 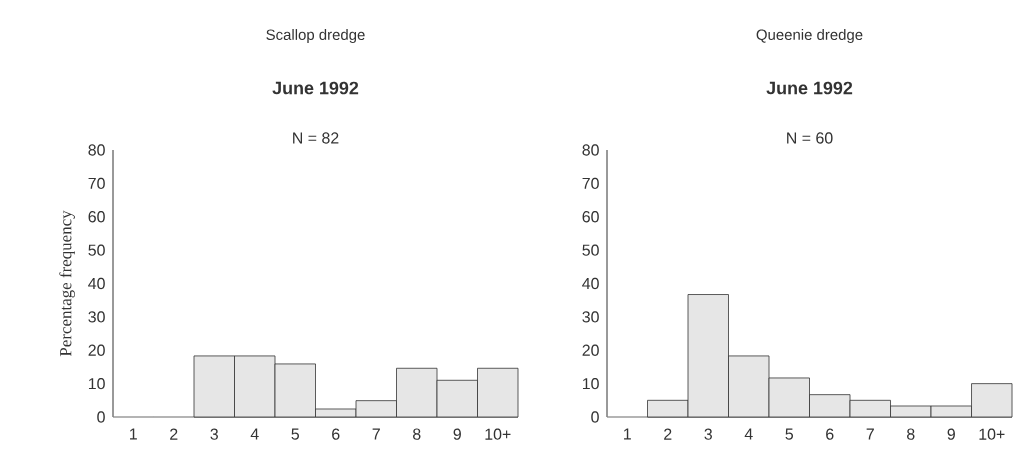 What do you see at coordinates (810, 138) in the screenshot?
I see `text: N = 60` at bounding box center [810, 138].